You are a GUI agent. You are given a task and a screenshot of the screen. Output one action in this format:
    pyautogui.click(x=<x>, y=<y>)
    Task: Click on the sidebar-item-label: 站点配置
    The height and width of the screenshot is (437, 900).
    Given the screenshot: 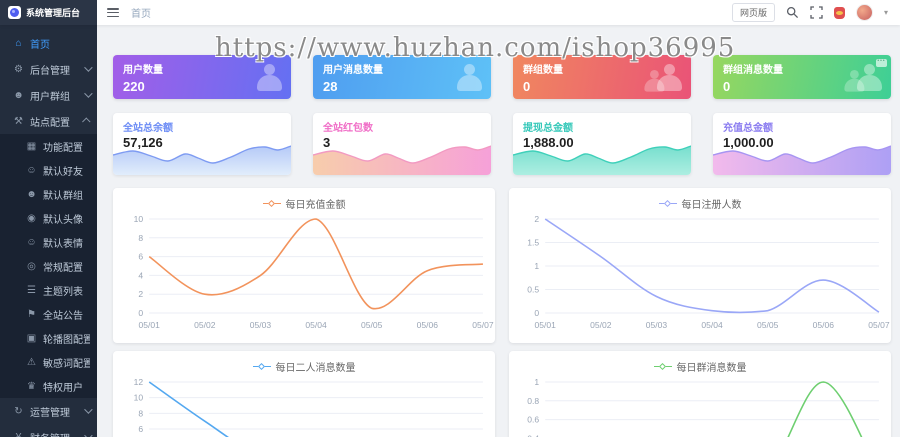 What is the action you would take?
    pyautogui.click(x=50, y=123)
    